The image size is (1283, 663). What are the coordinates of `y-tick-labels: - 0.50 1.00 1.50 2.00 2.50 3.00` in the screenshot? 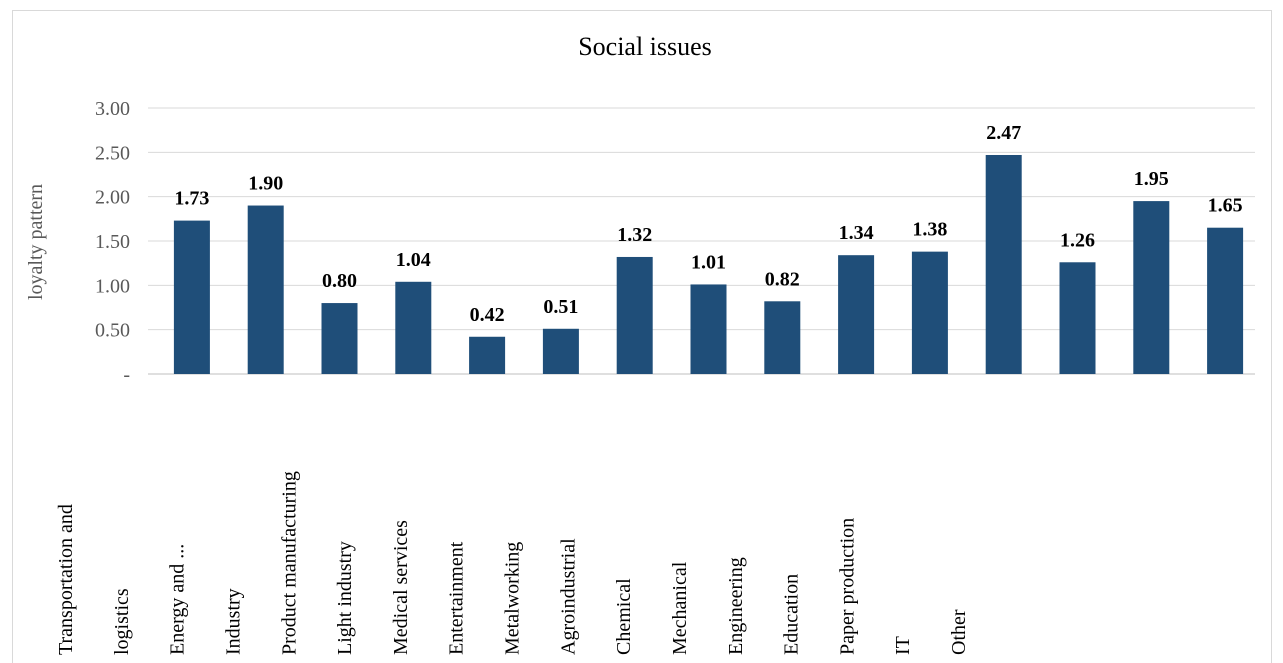 It's located at (112, 242).